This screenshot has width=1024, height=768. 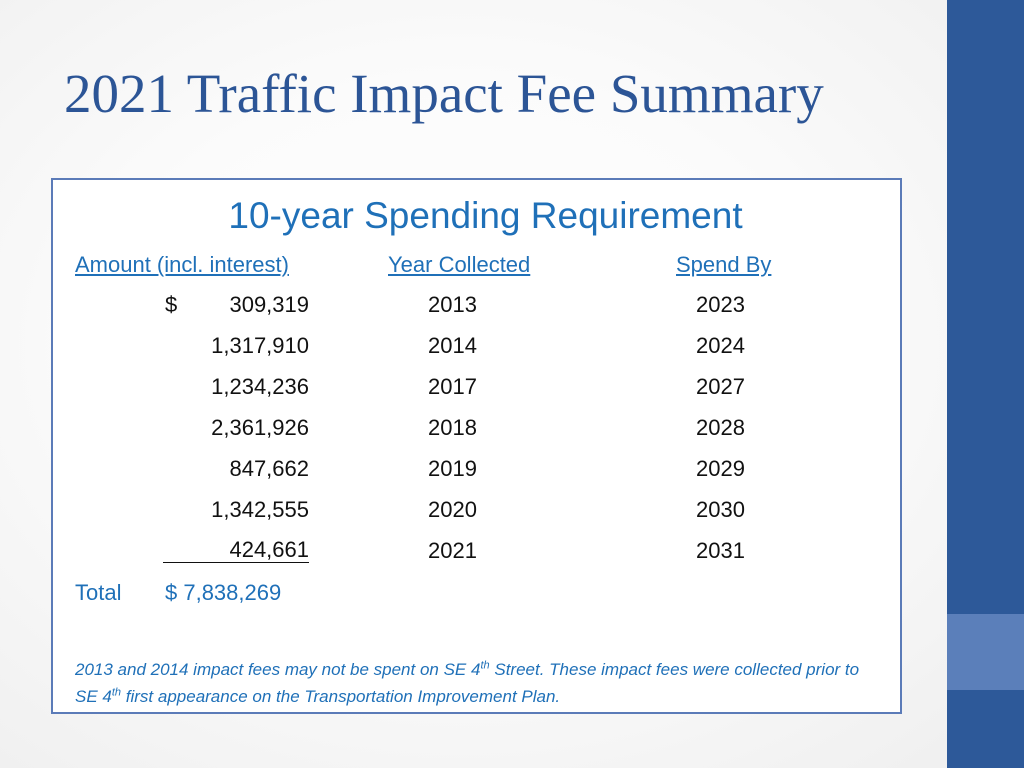 I want to click on footnote-superscript-1: th, so click(x=485, y=665).